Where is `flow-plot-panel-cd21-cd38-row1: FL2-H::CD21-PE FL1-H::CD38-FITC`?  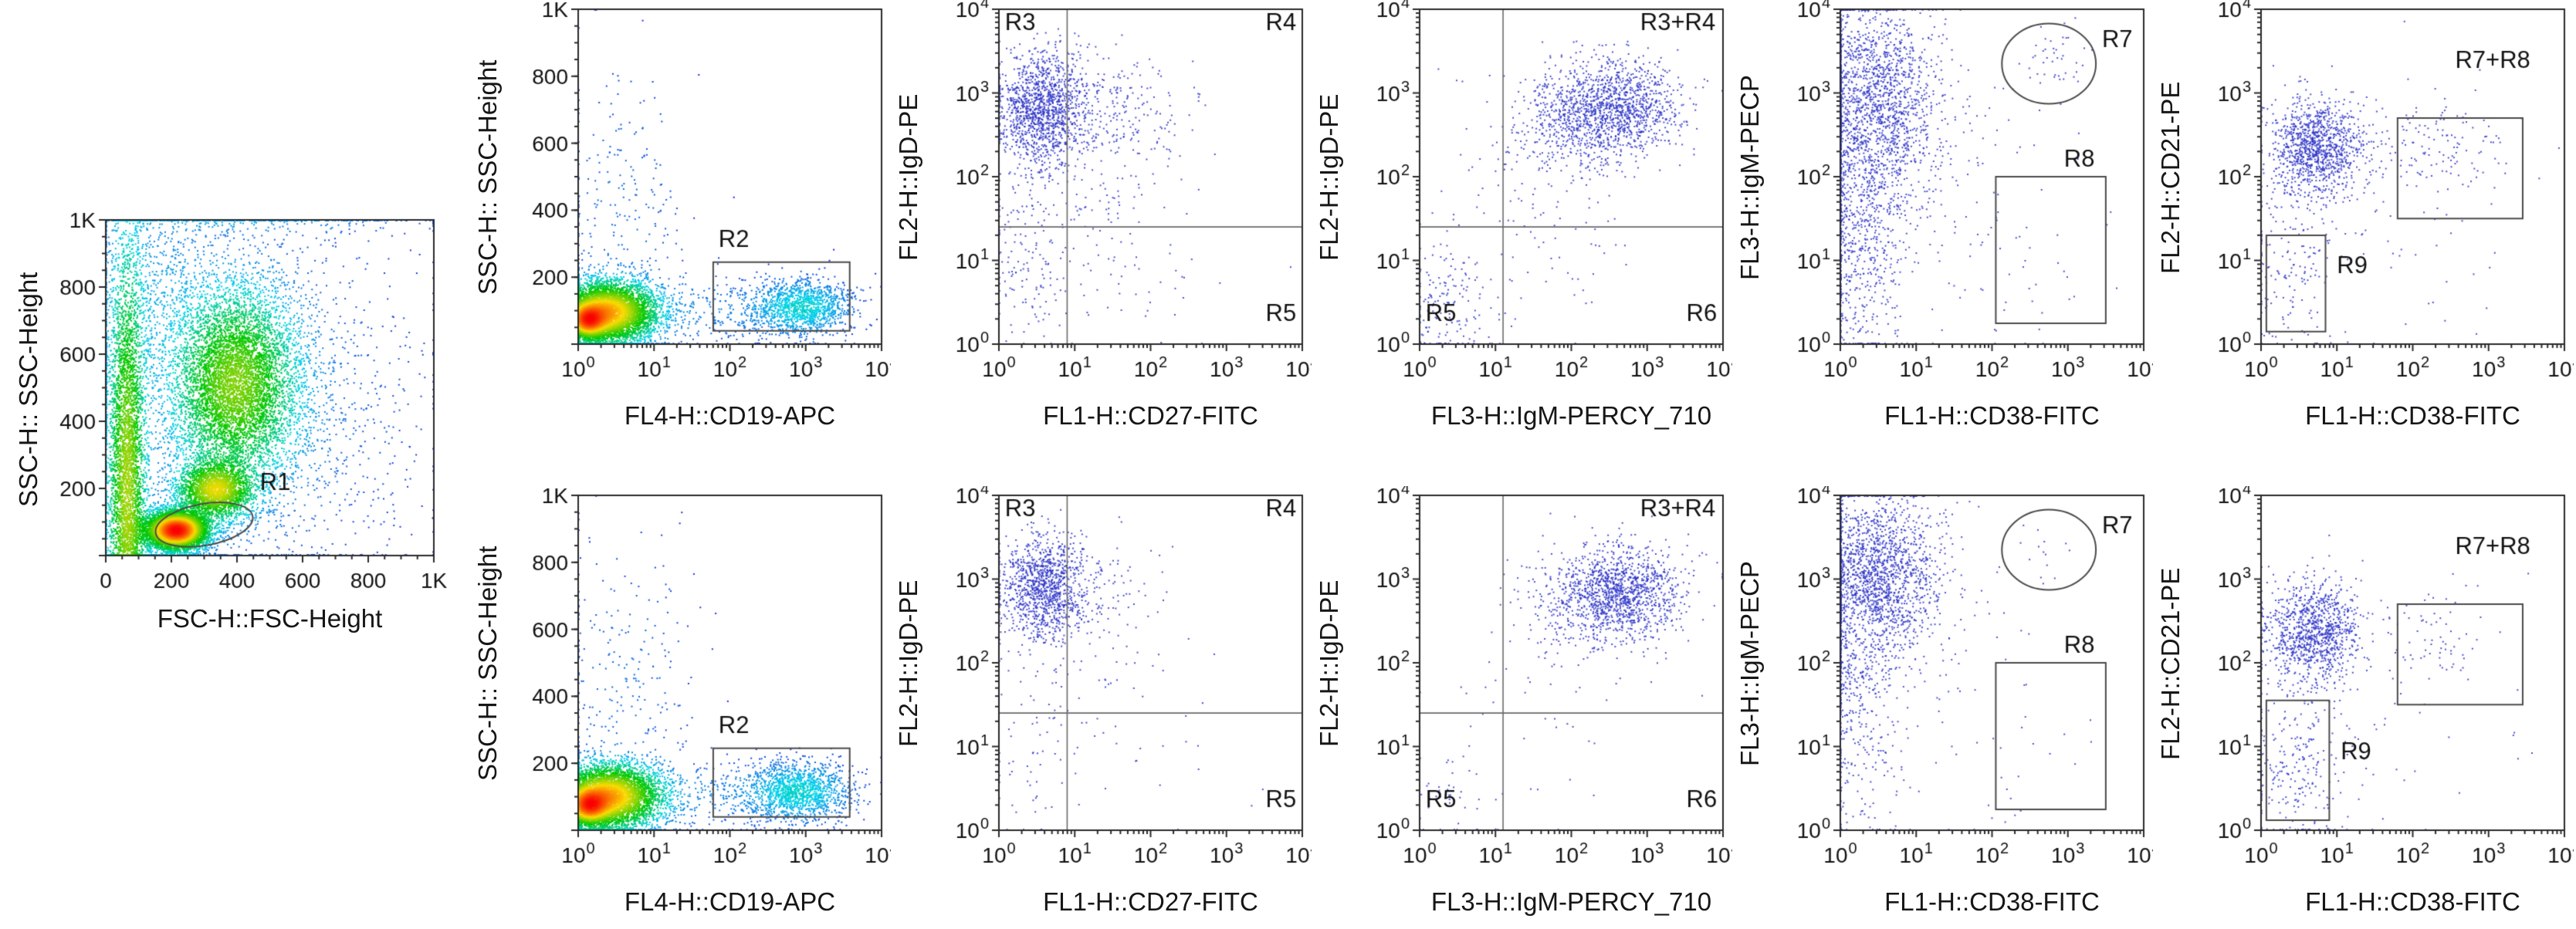
flow-plot-panel-cd21-cd38-row1: FL2-H::CD21-PE FL1-H::CD38-FITC is located at coordinates (2364, 232).